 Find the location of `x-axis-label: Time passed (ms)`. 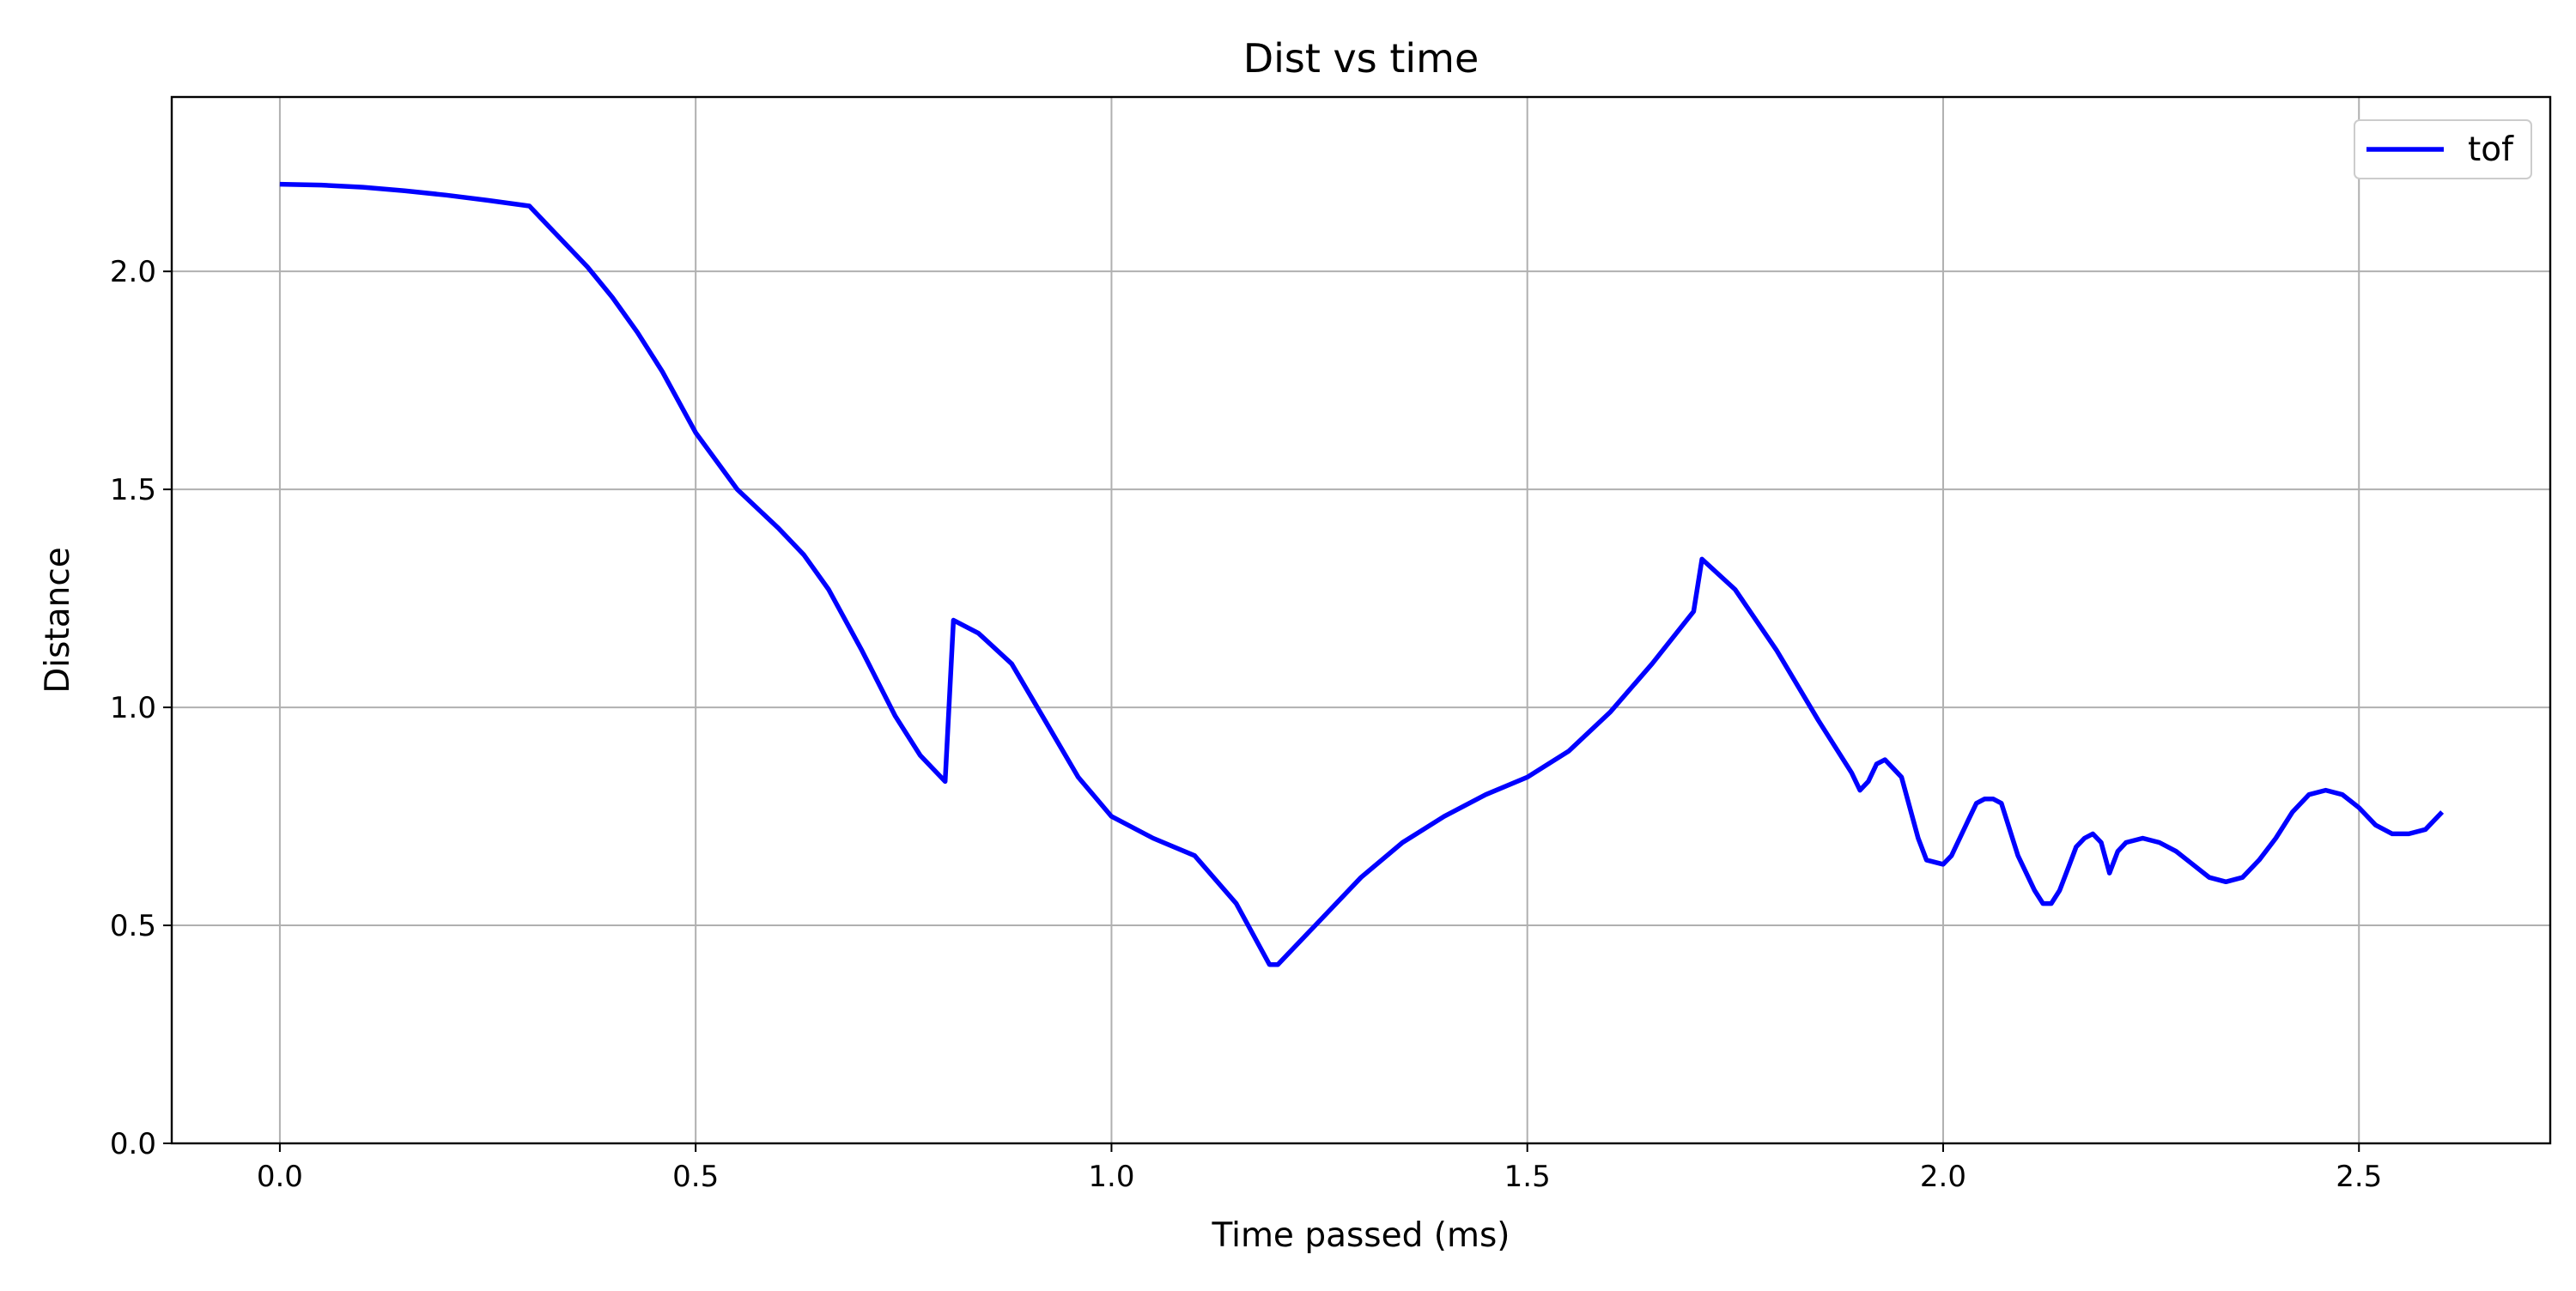

x-axis-label: Time passed (ms) is located at coordinates (1360, 1235).